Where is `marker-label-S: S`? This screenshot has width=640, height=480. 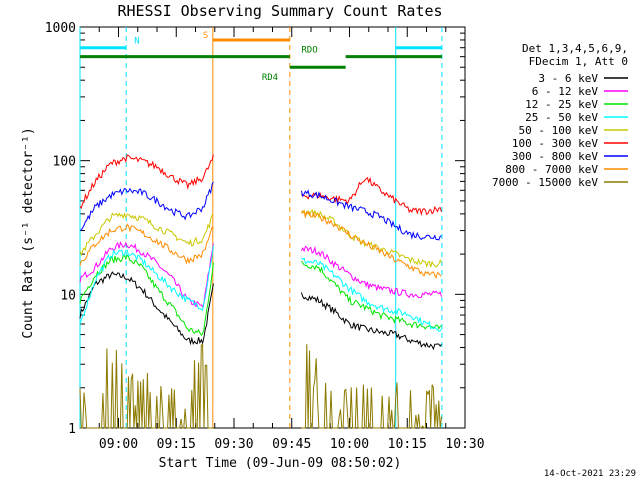 marker-label-S: S is located at coordinates (205, 36).